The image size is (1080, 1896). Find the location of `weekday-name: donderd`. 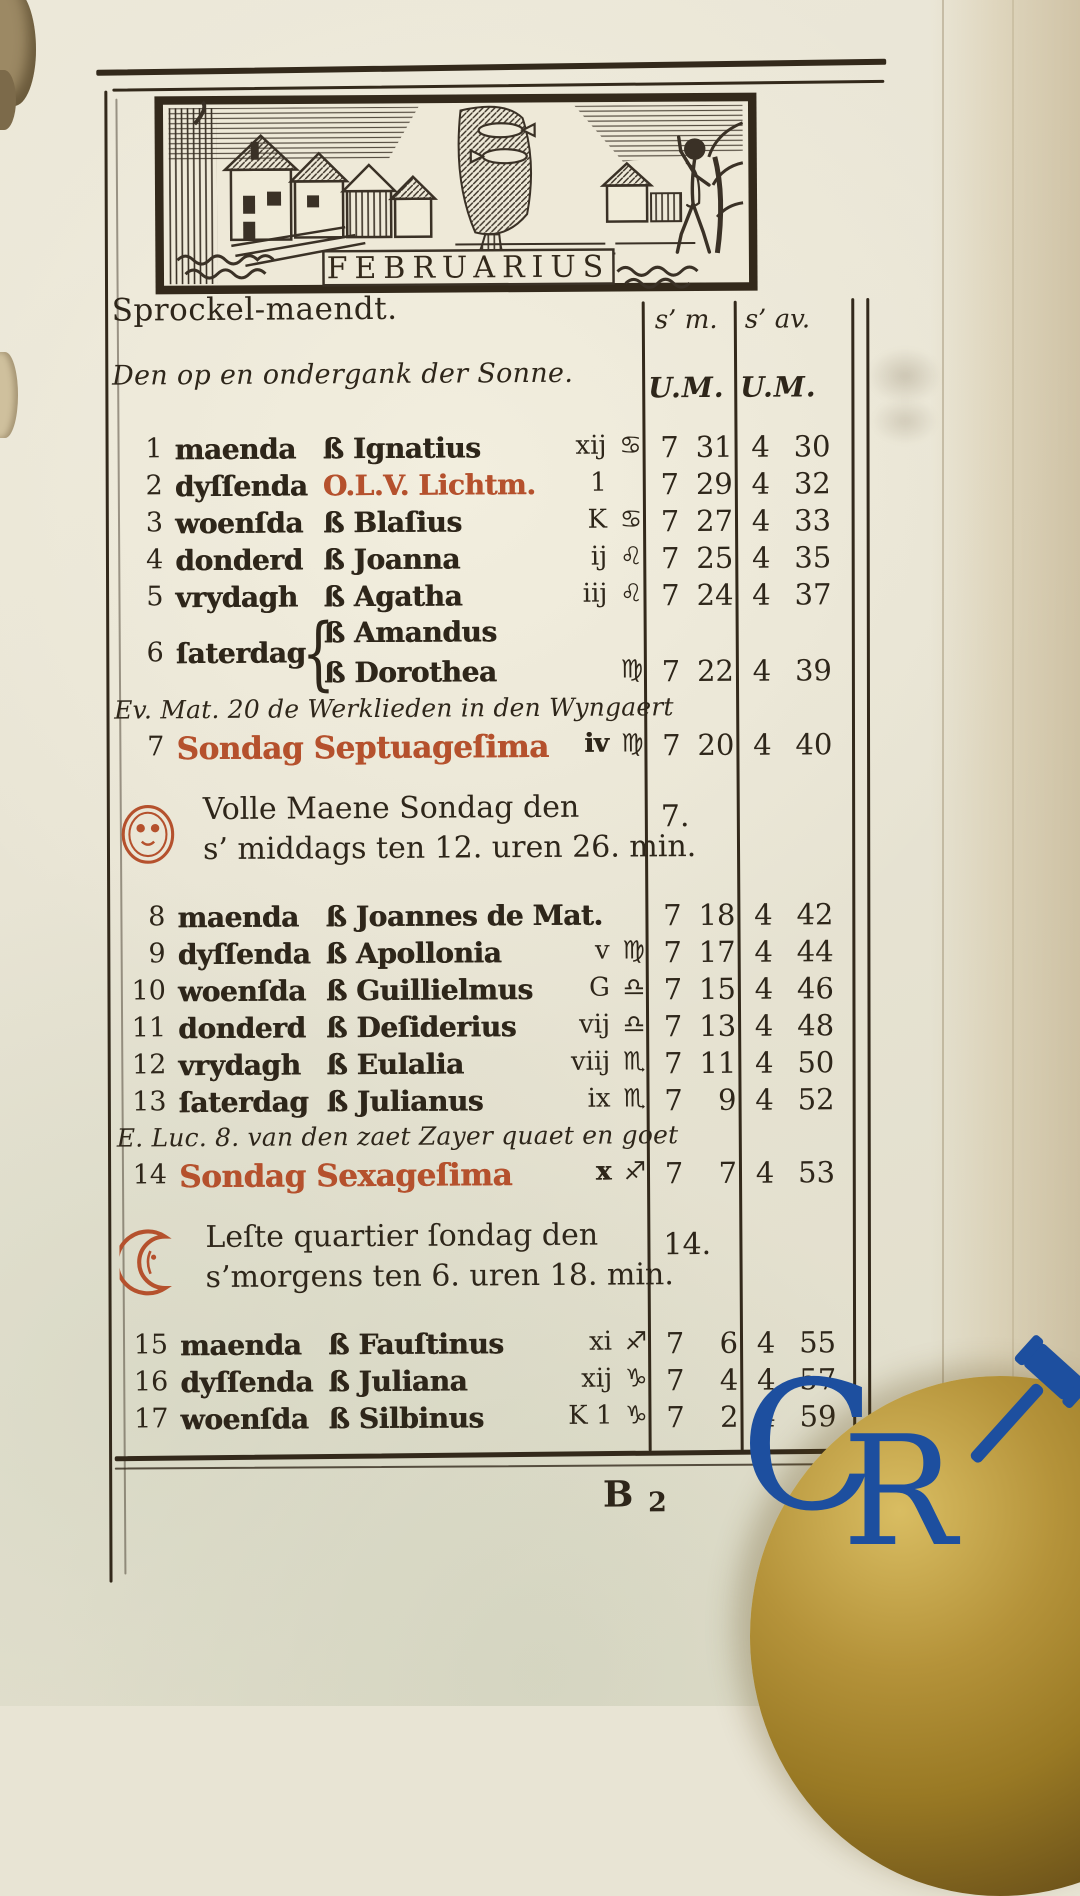

weekday-name: donderd is located at coordinates (239, 560).